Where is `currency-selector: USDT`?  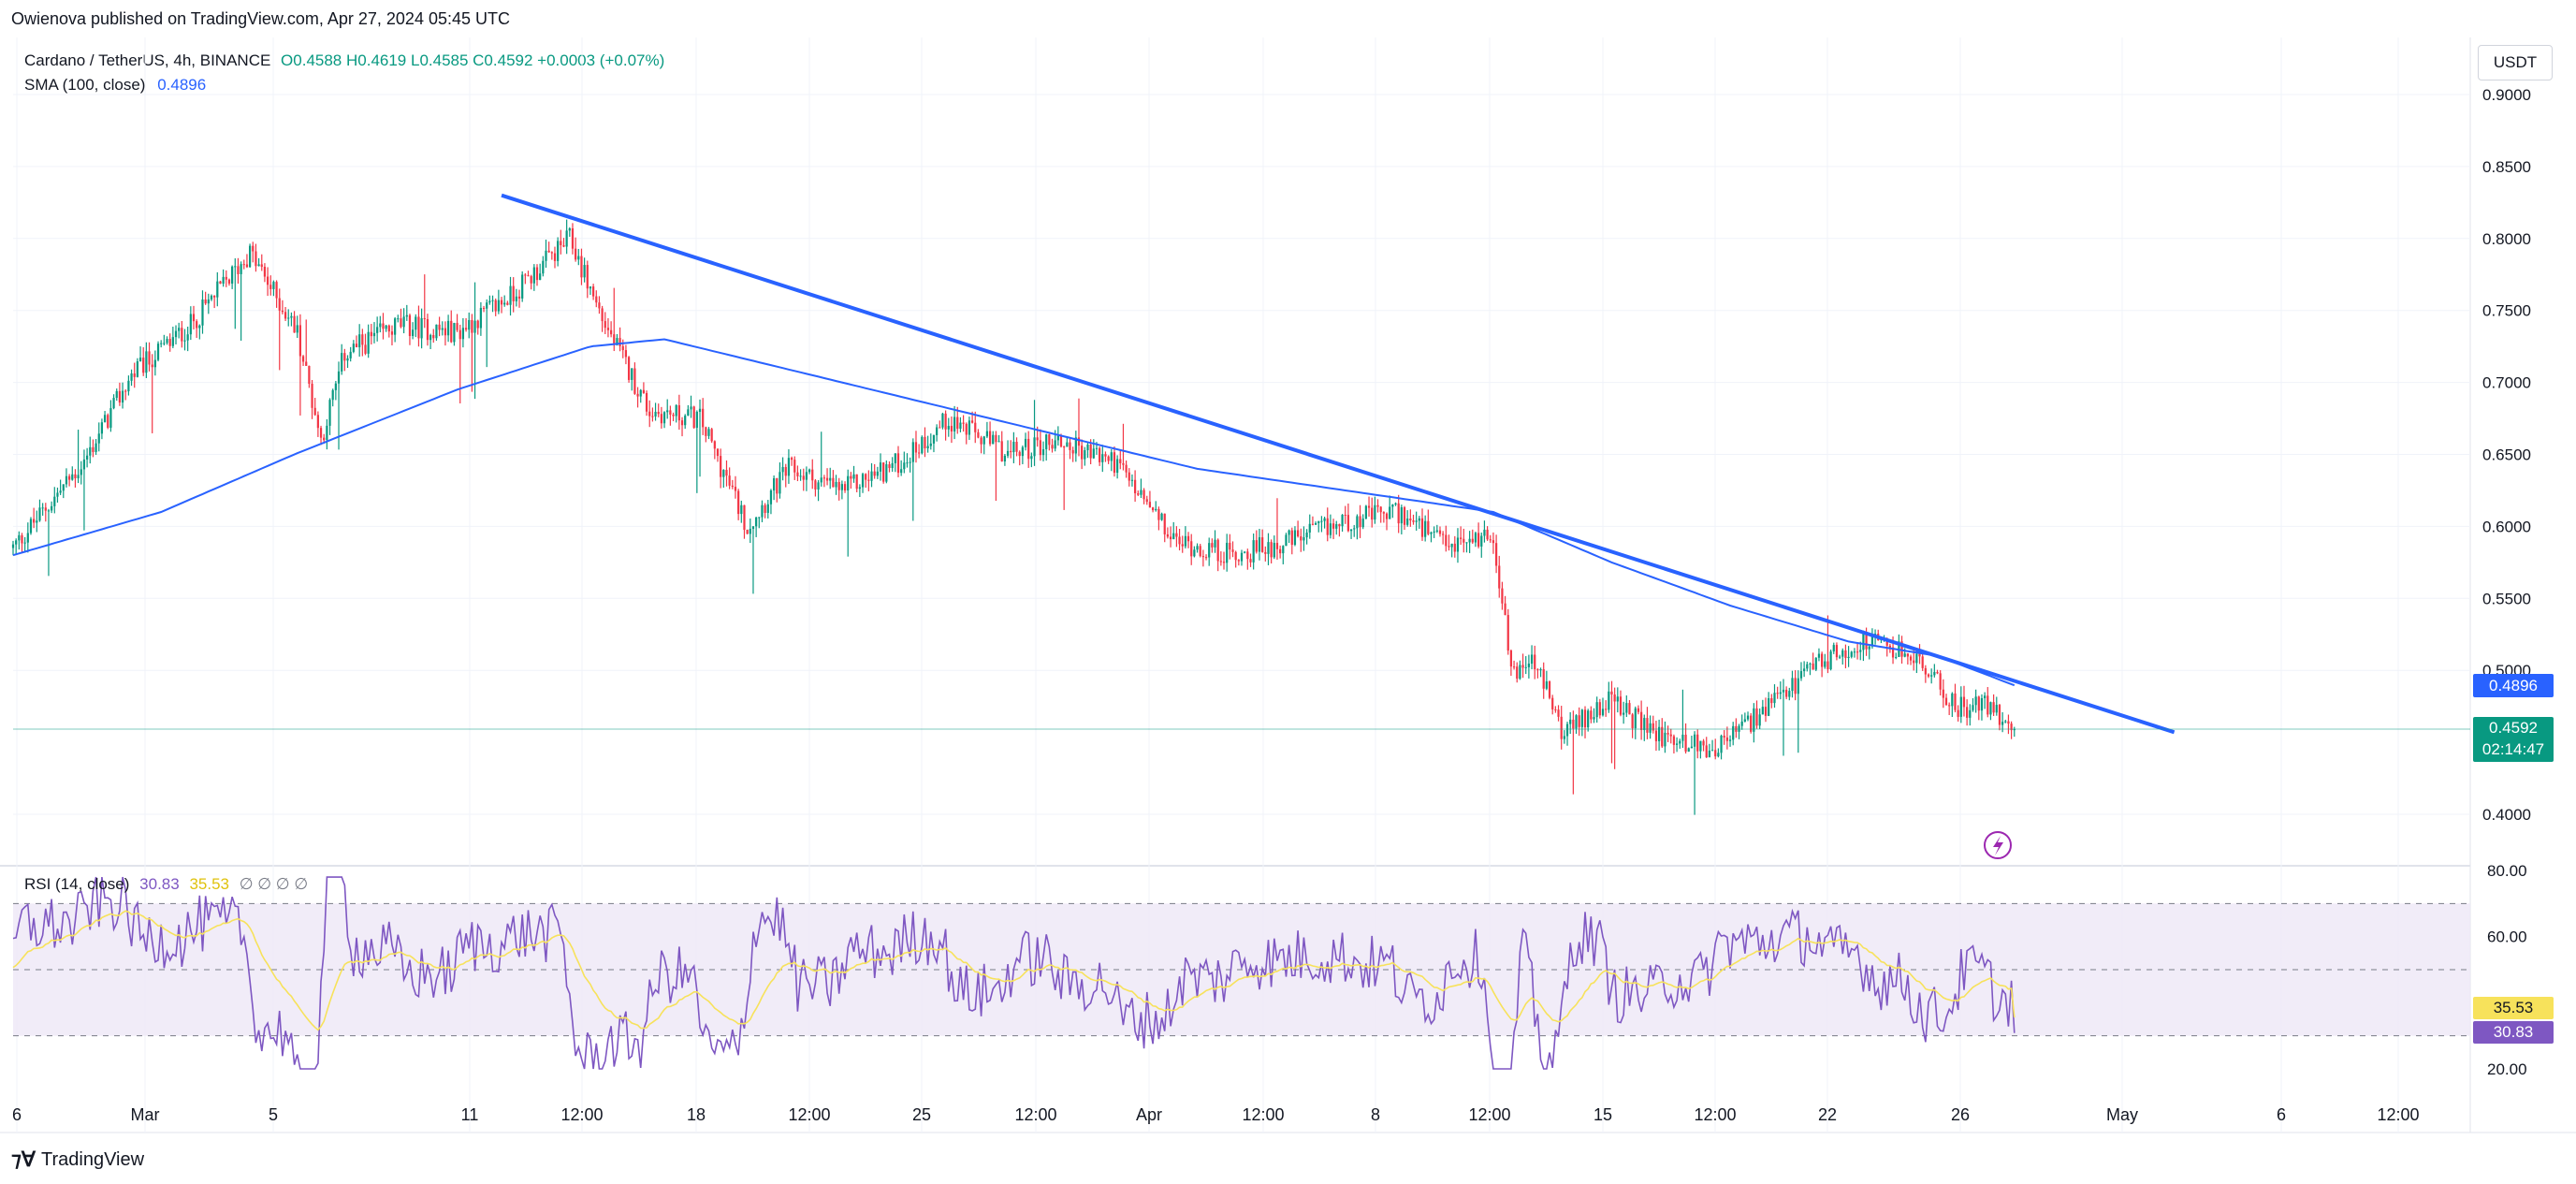 currency-selector: USDT is located at coordinates (2515, 62).